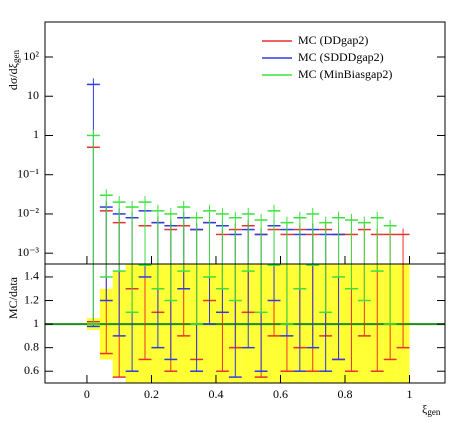 The height and width of the screenshot is (422, 461). I want to click on ratio-y-tick-label: 1, so click(36, 323).